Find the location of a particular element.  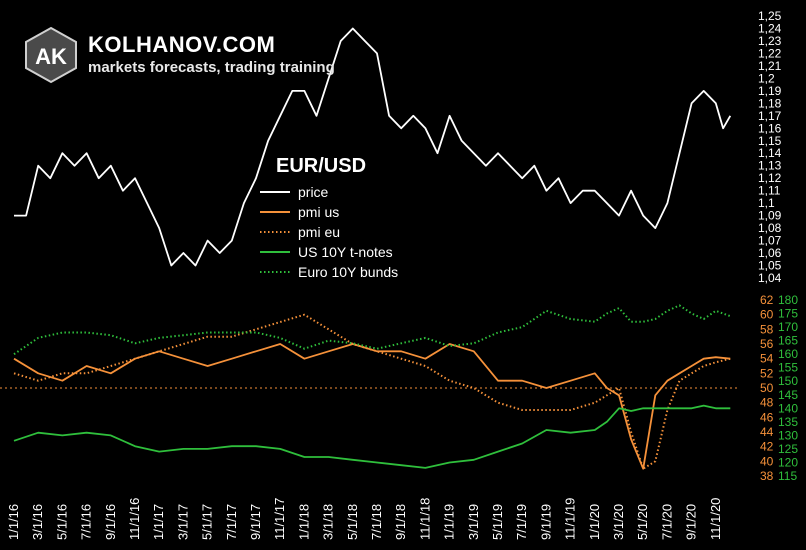

x-tick-label: 7/1/18 is located at coordinates (376, 522).